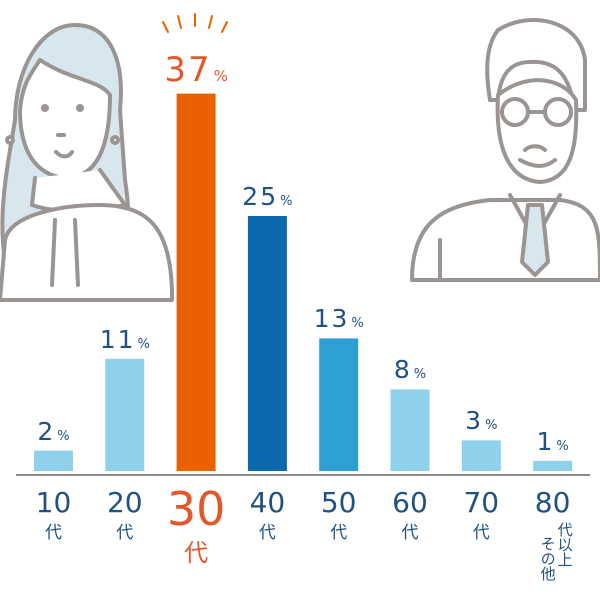  What do you see at coordinates (87, 162) in the screenshot?
I see `woman-illustration` at bounding box center [87, 162].